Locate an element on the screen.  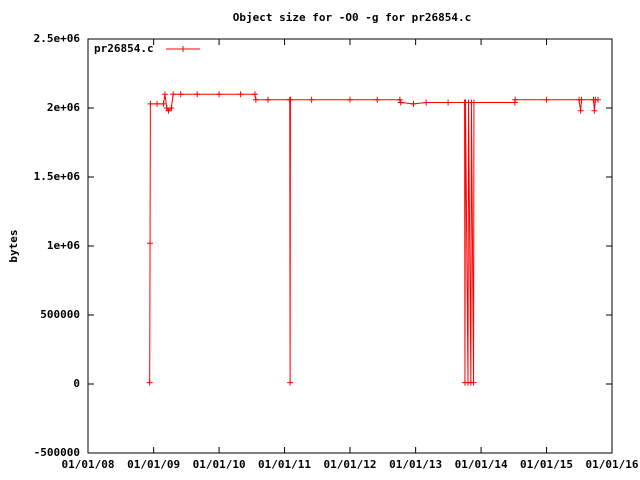
x-tick-label: 01/01/08 is located at coordinates (88, 464).